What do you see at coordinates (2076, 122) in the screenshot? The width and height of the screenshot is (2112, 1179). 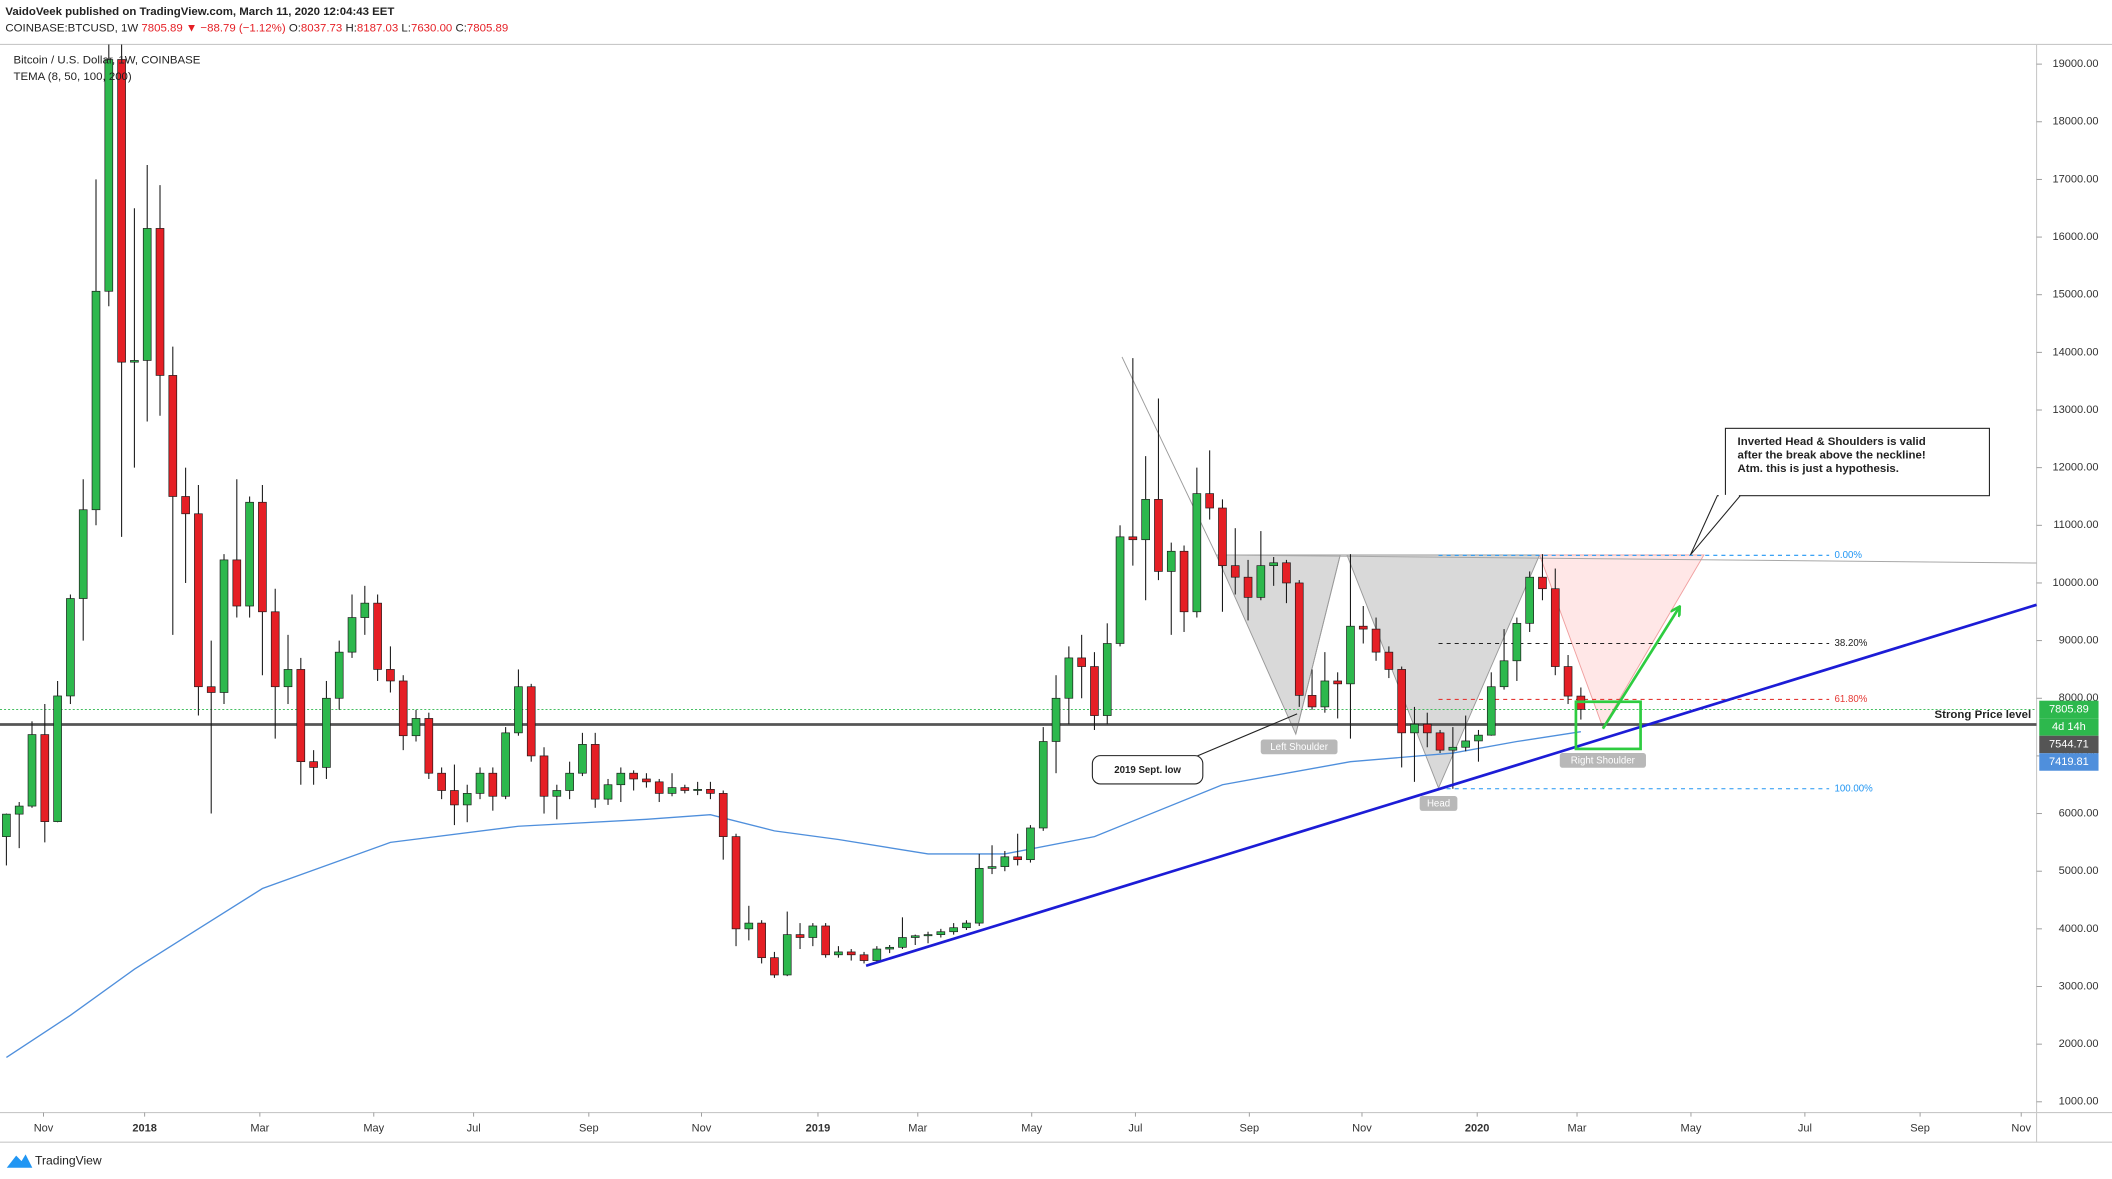 I see `y-tick-label: 18000.00` at bounding box center [2076, 122].